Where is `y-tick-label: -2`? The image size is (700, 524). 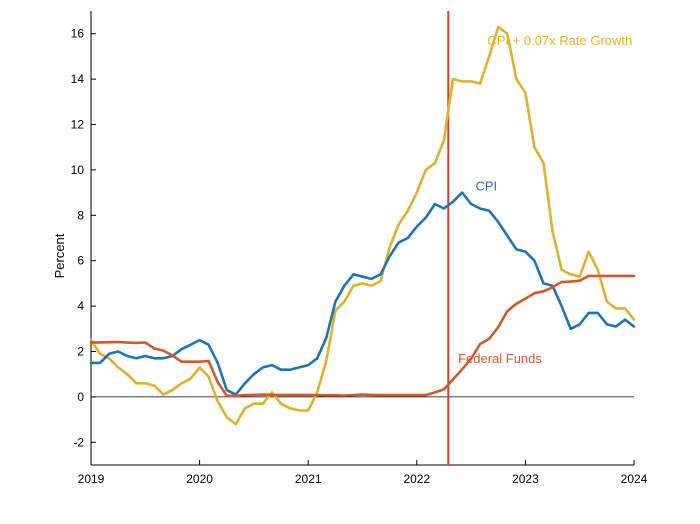
y-tick-label: -2 is located at coordinates (78, 442).